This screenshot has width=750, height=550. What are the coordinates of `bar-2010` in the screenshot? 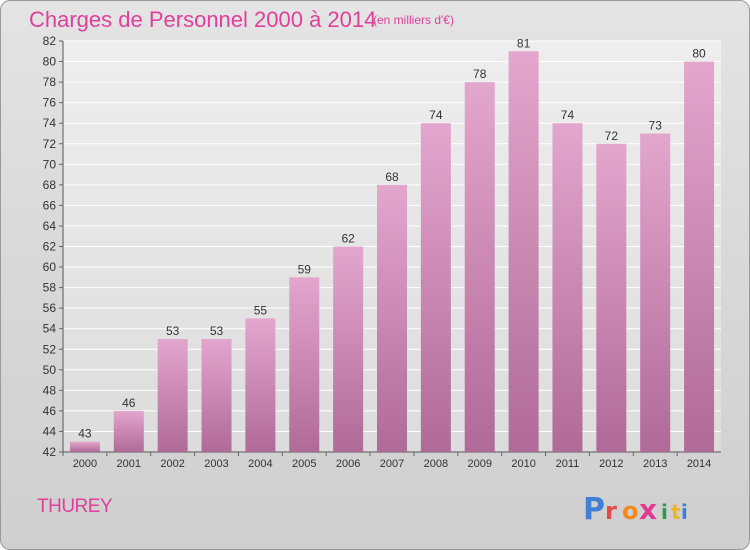 It's located at (523, 252).